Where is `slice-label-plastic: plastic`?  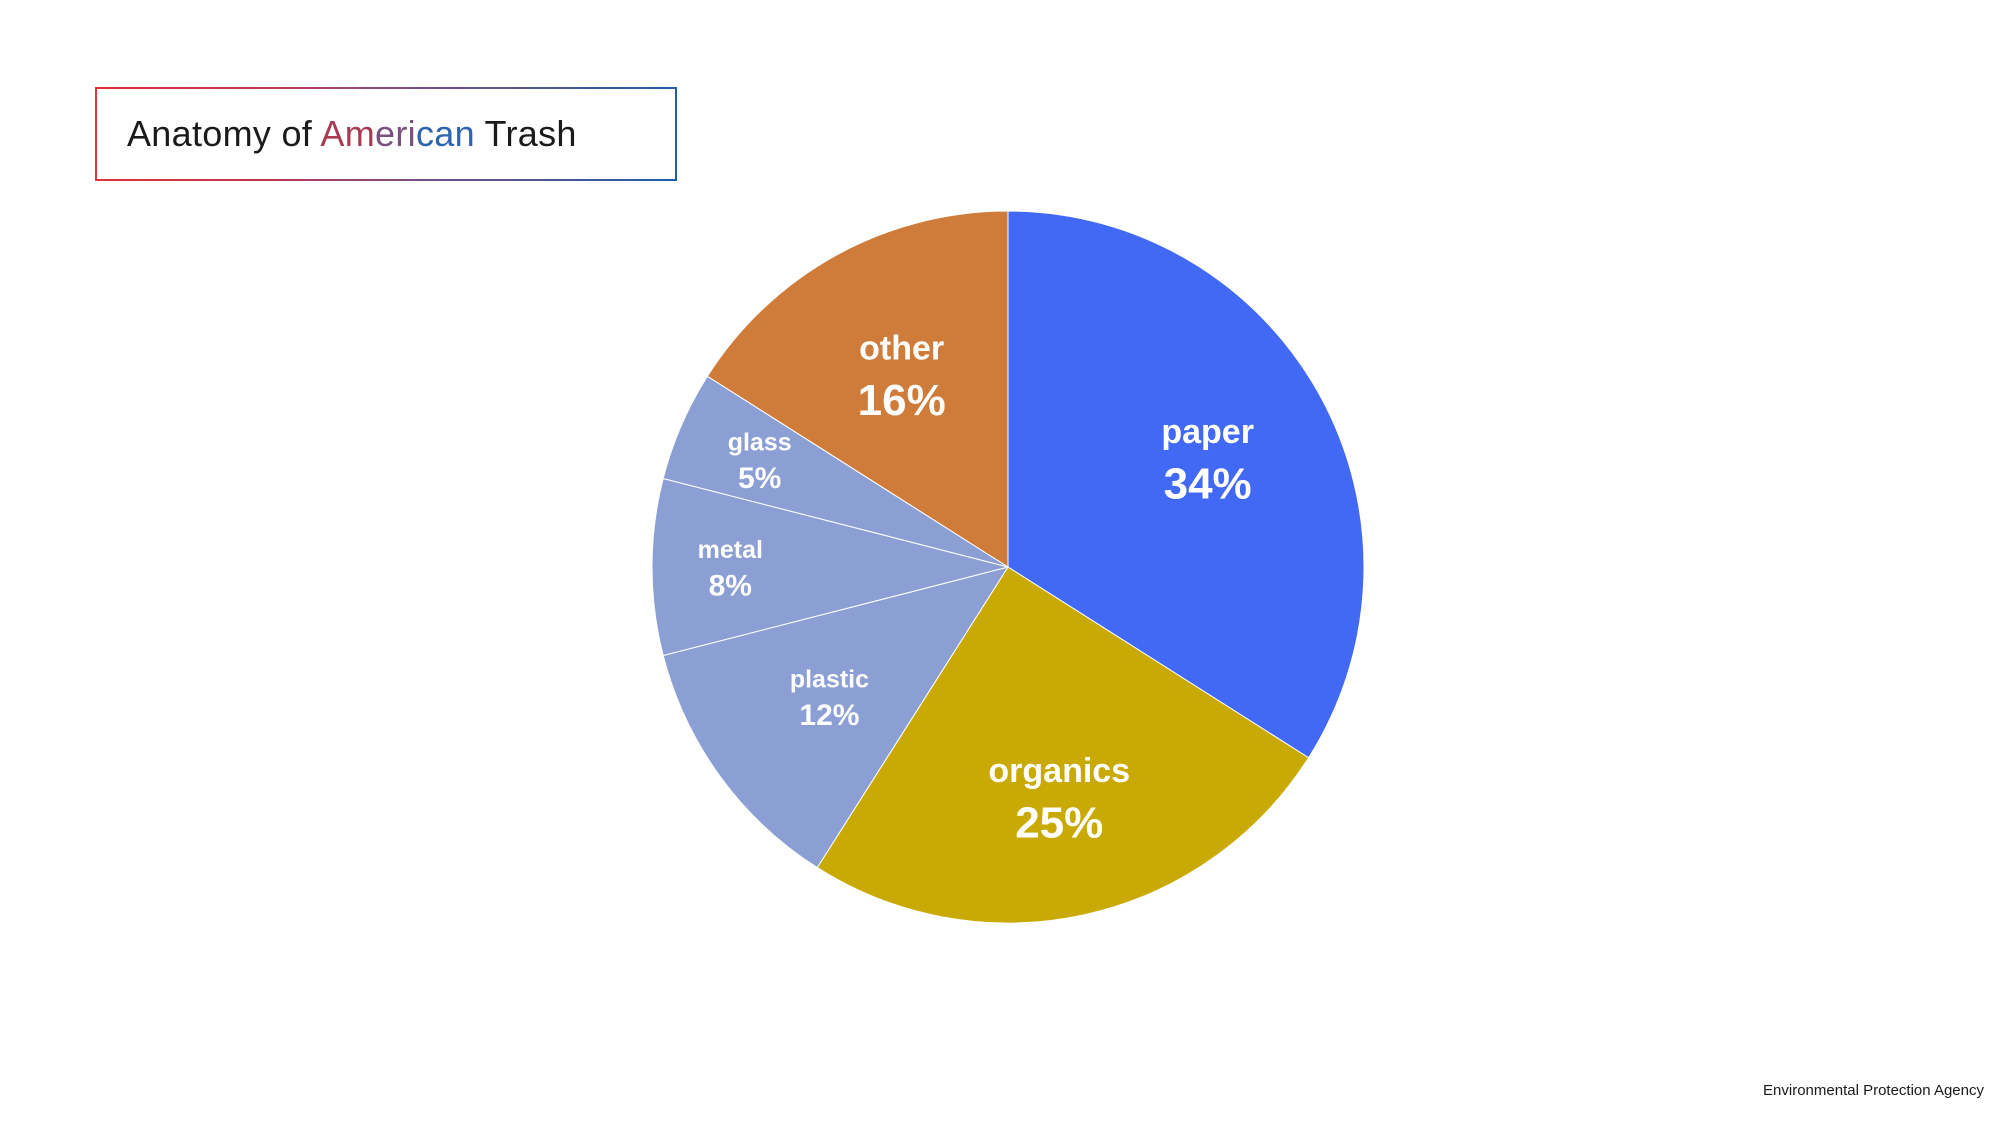 slice-label-plastic: plastic is located at coordinates (829, 679).